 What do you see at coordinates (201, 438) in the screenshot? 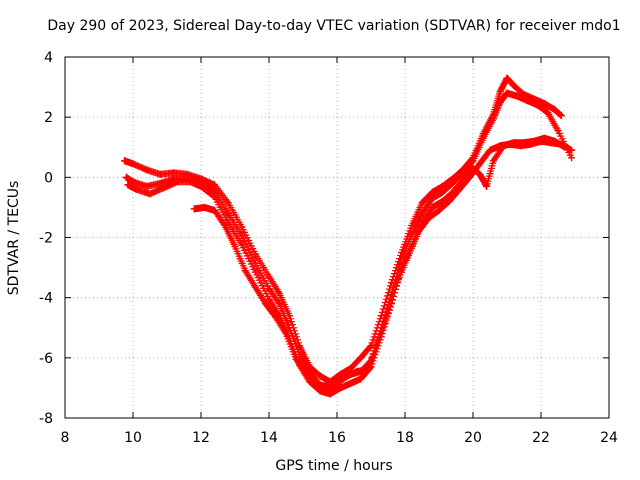
I see `x-tick-label: 12` at bounding box center [201, 438].